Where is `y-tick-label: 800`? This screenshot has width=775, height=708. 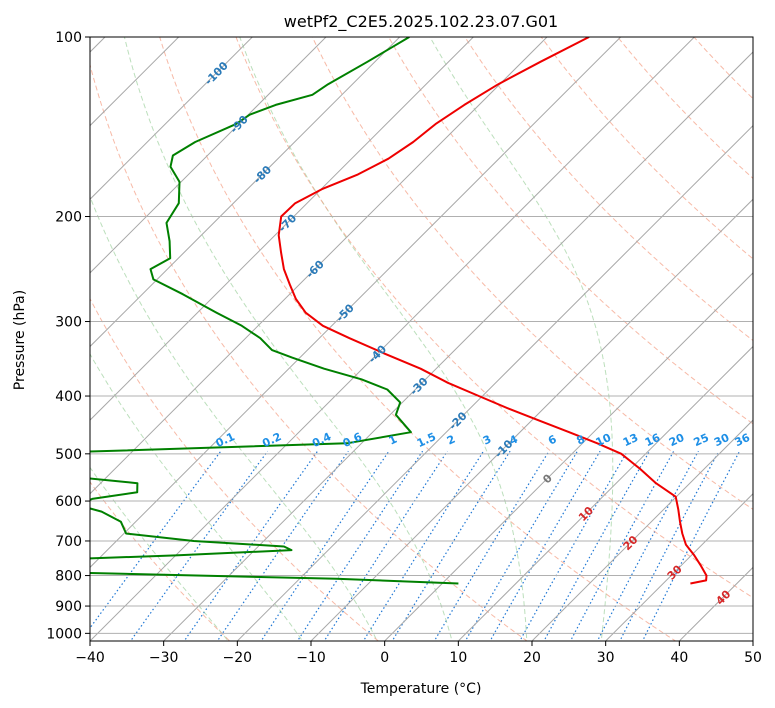
y-tick-label: 800 is located at coordinates (68, 577).